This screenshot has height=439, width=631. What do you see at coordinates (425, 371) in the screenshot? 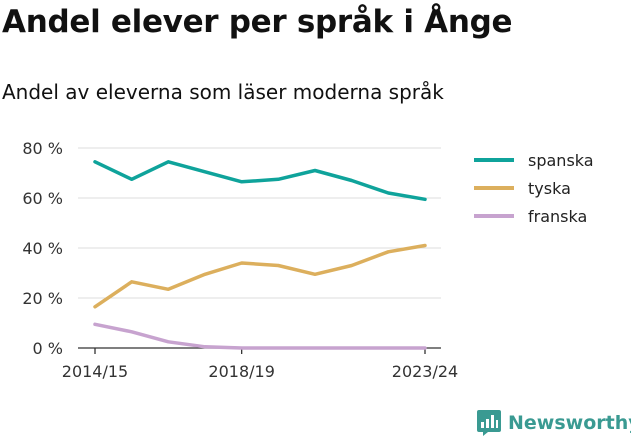
I see `x-tick-label: 2023/24` at bounding box center [425, 371].